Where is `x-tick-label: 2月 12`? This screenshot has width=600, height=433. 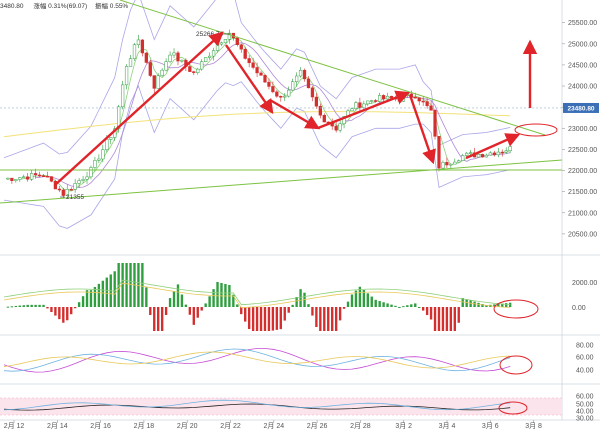
x-tick-label: 2月 12 is located at coordinates (14, 426).